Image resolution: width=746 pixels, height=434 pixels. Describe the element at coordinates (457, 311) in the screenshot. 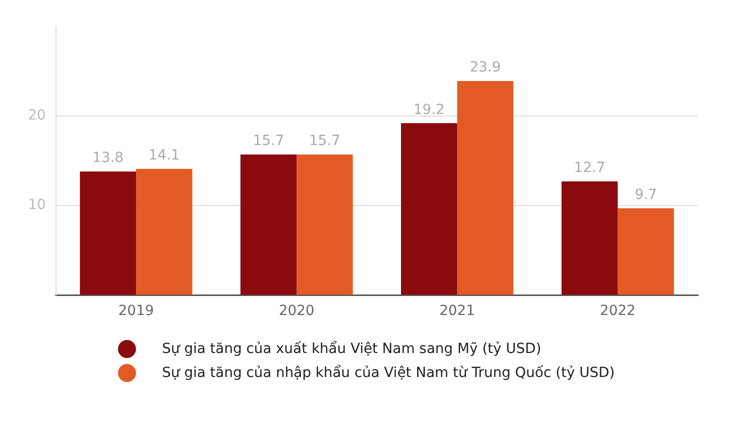

I see `x-tick-label: 2021` at that location.